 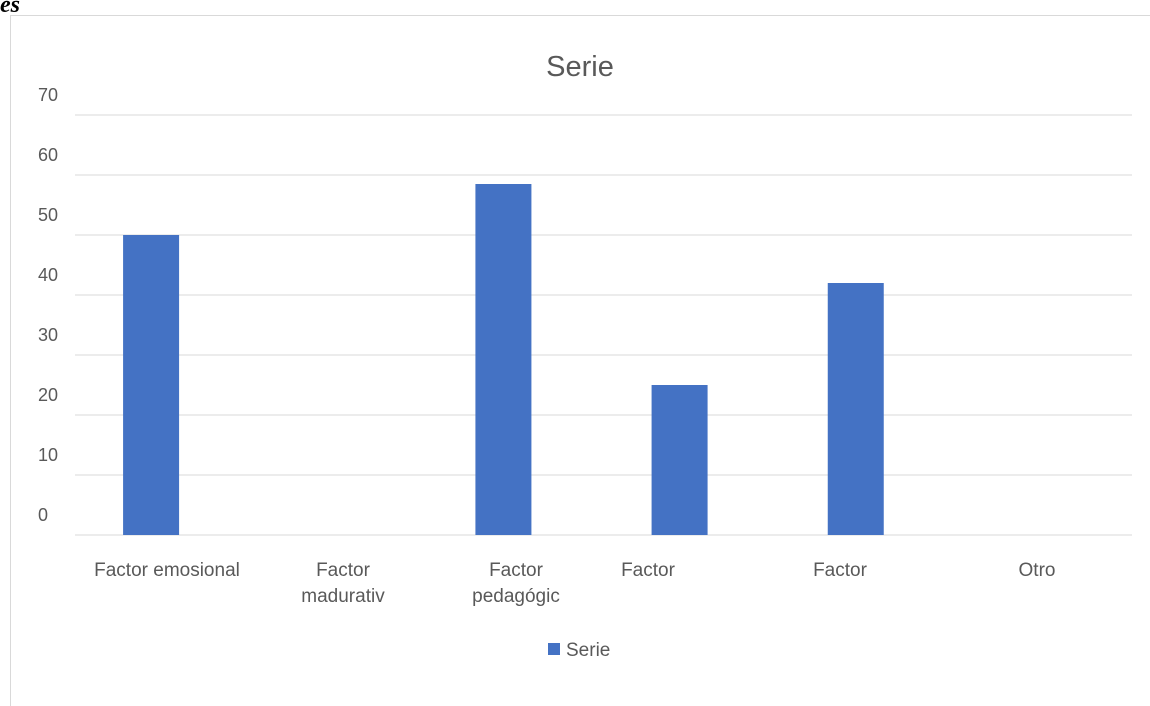 I want to click on y-tick-label: 70, so click(x=48, y=95).